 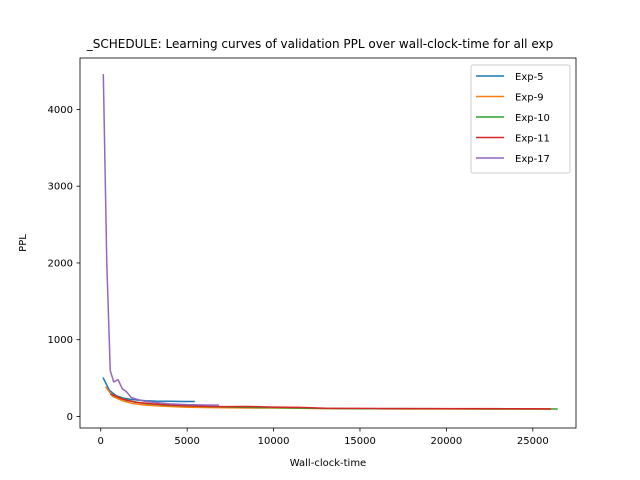 I want to click on legend-label-exp-11: Exp-11, so click(x=532, y=139).